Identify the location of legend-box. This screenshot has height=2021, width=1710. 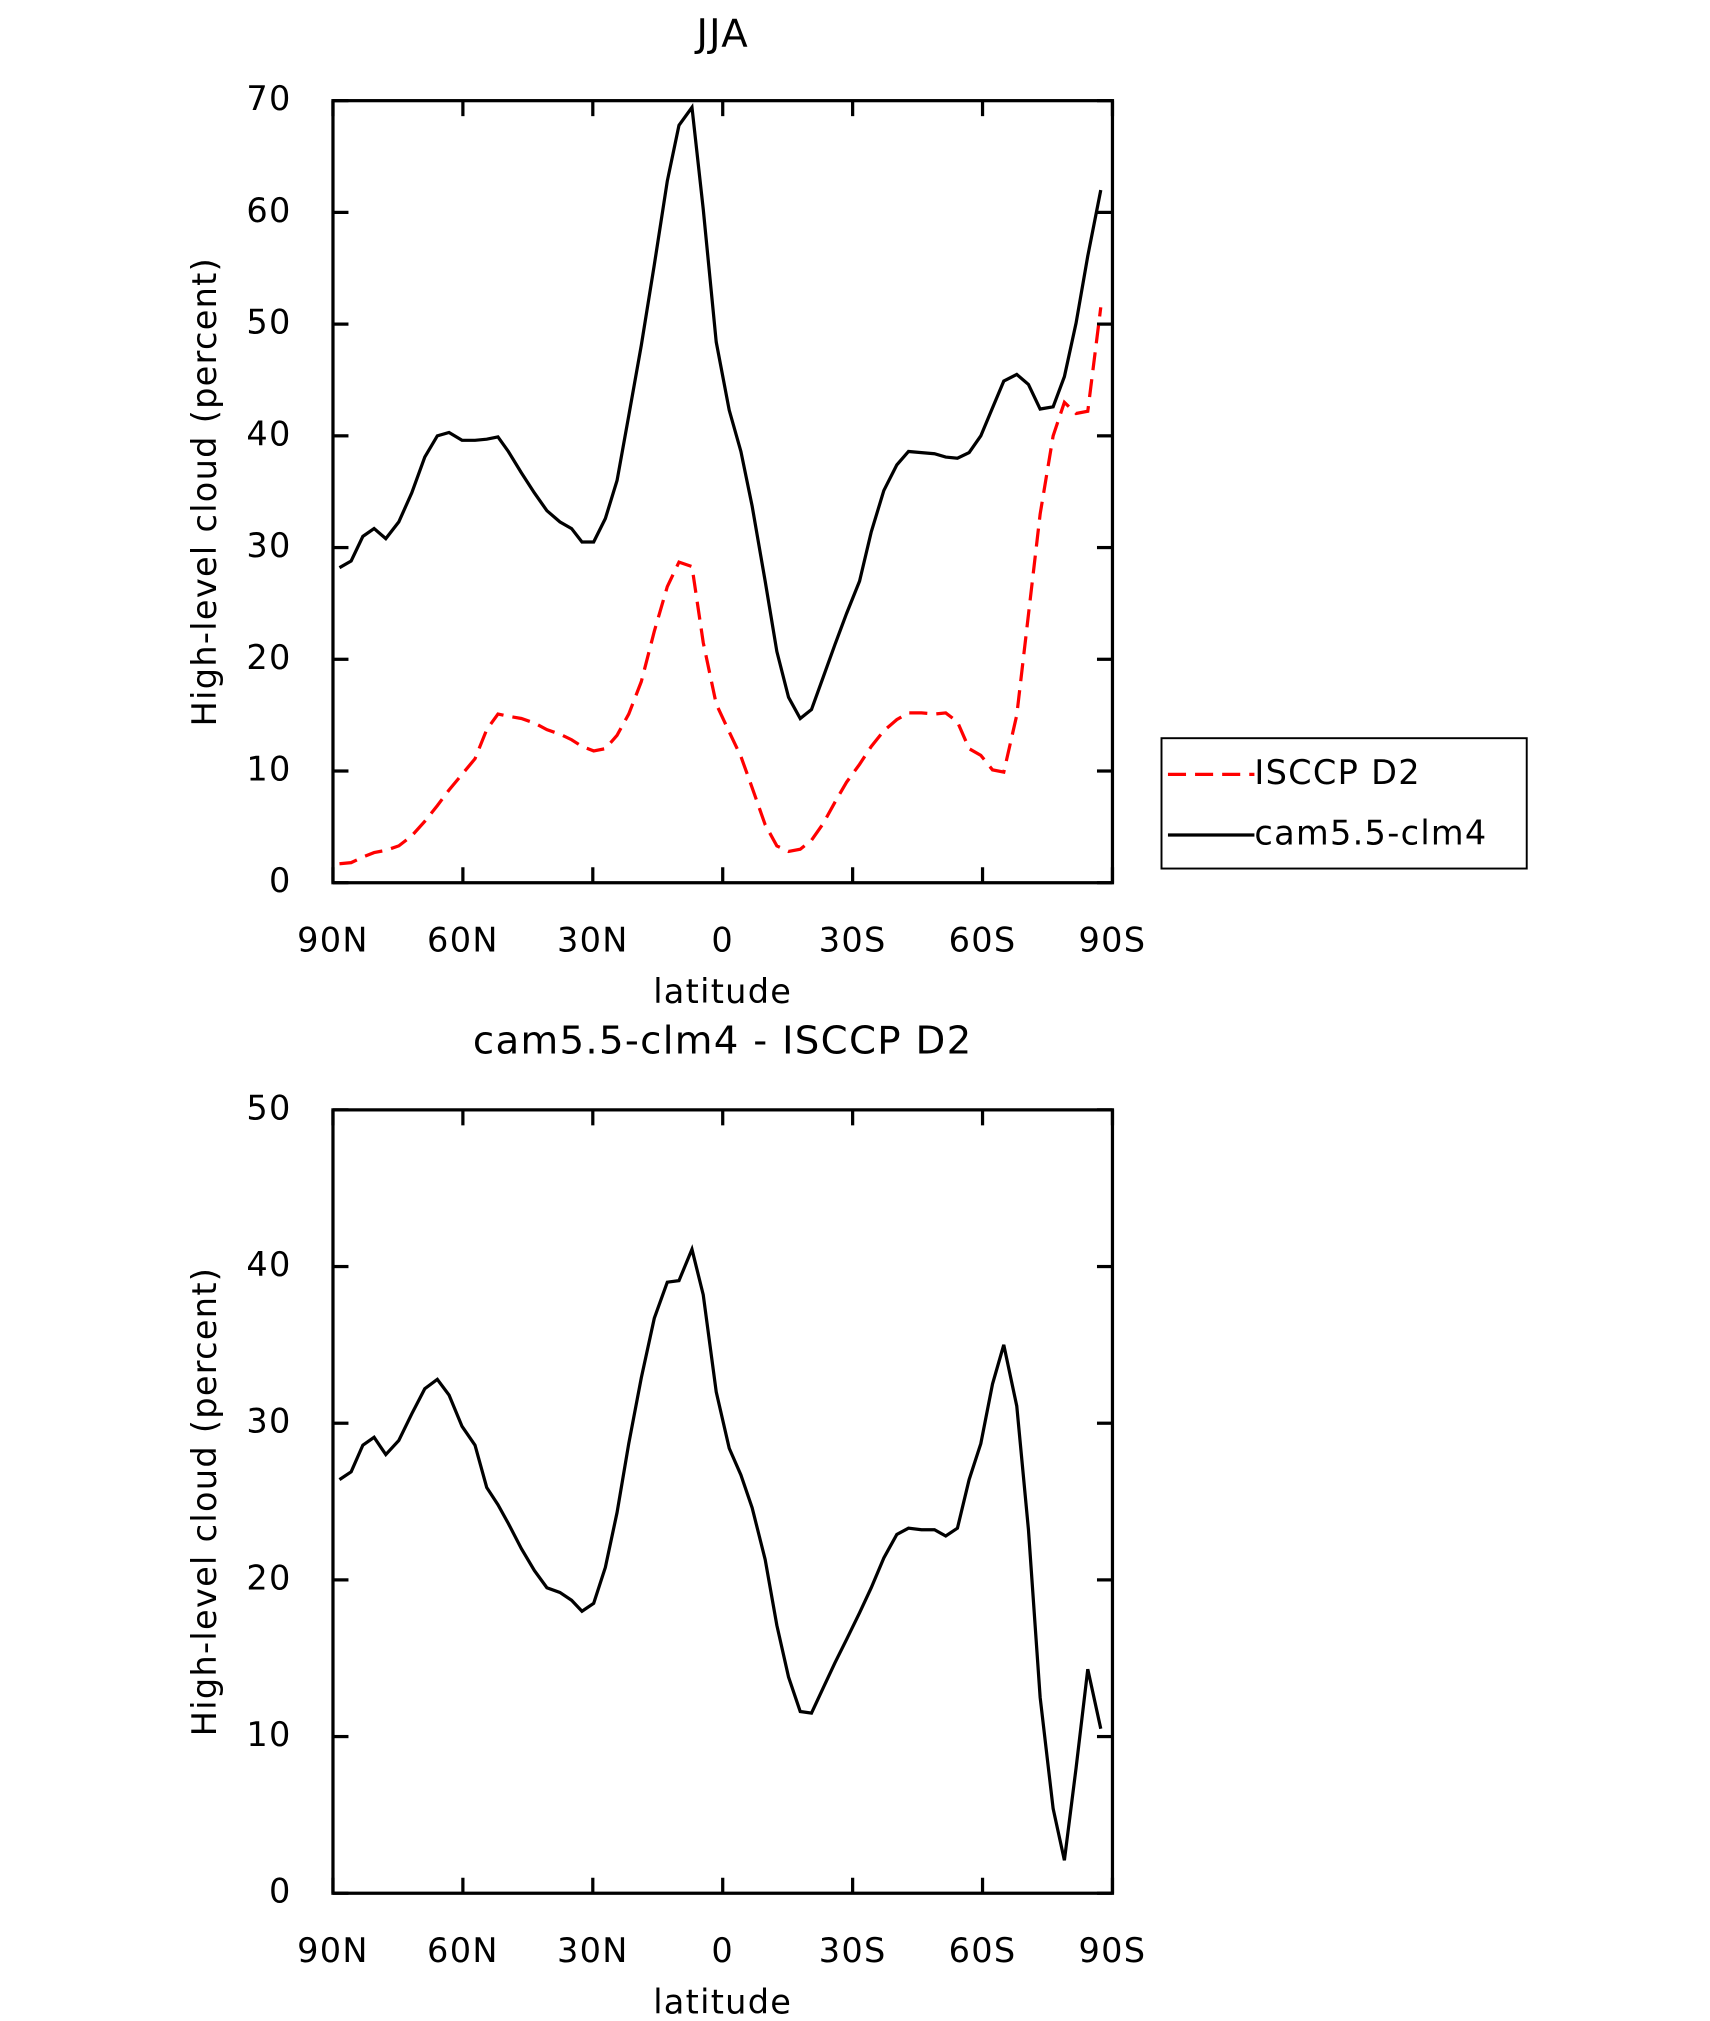
(1344, 803).